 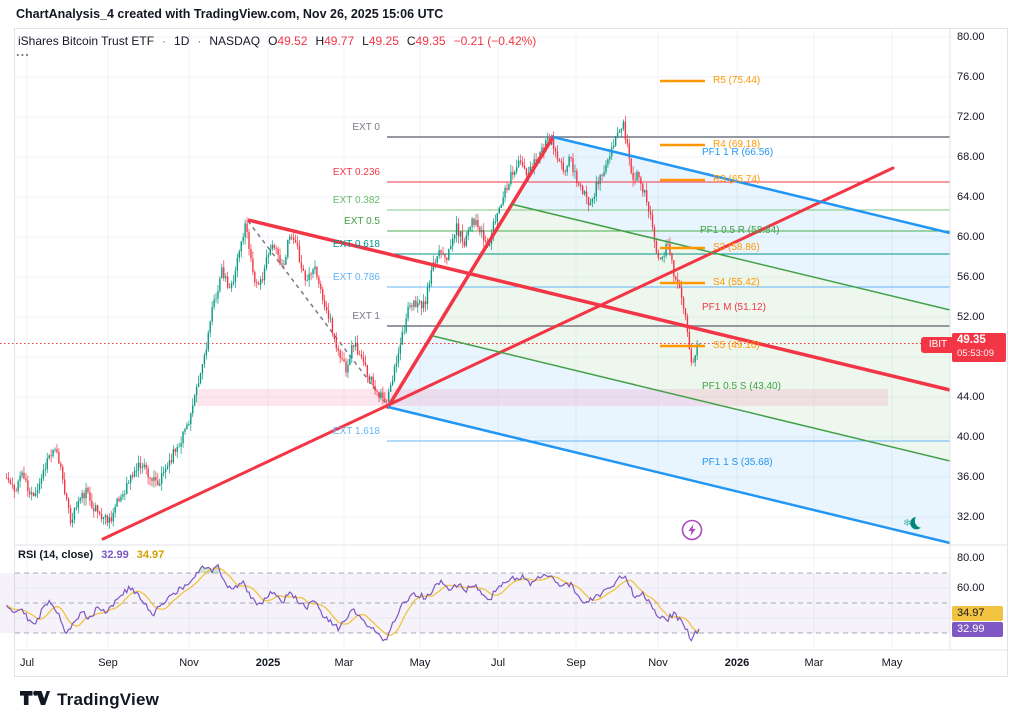 I want to click on price-axis-label: 40.00, so click(x=971, y=437).